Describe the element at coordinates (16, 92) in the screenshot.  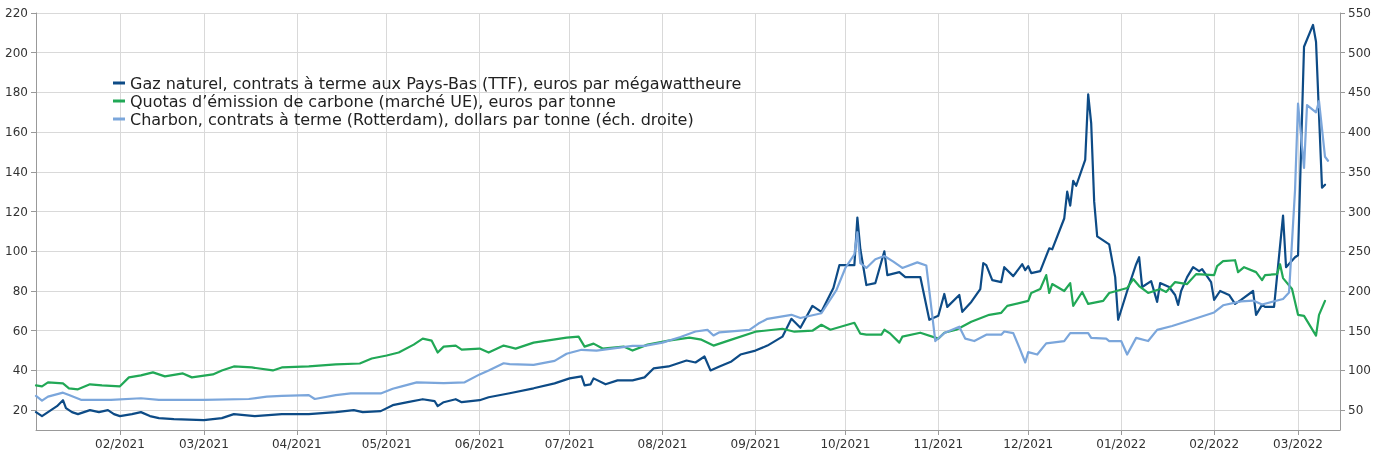
I see `y-tick-label: 180` at that location.